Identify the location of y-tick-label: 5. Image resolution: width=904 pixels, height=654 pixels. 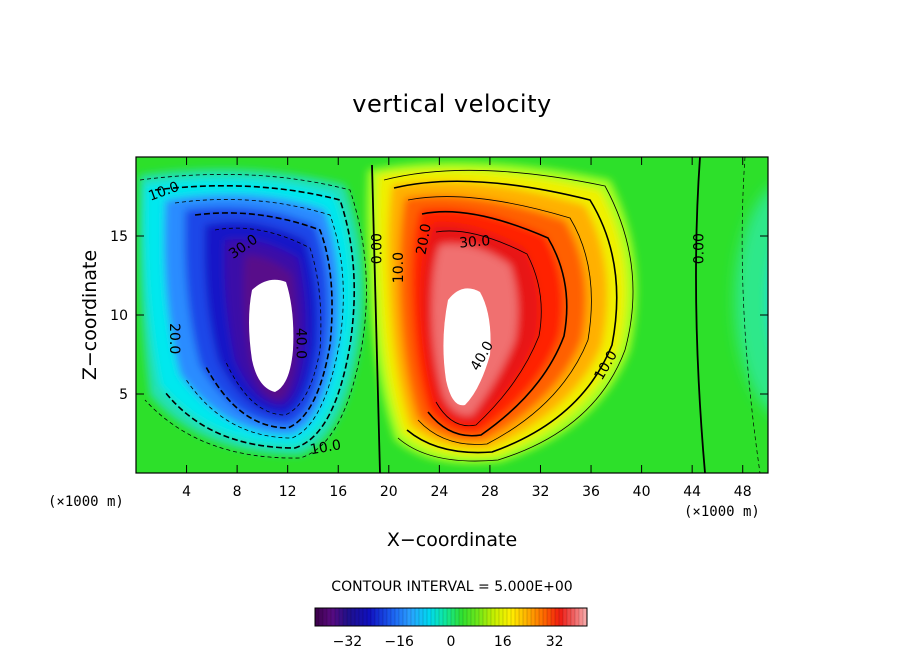
(123, 395).